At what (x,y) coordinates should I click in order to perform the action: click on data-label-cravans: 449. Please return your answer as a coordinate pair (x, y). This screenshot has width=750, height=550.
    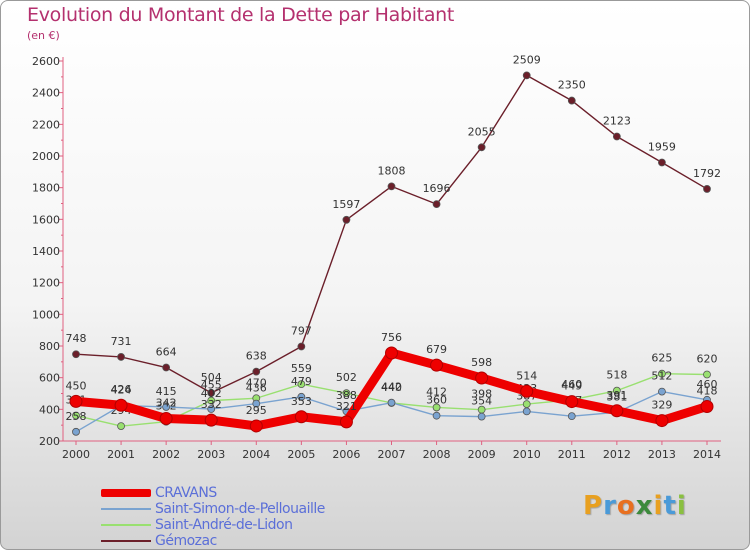
    Looking at the image, I should click on (571, 386).